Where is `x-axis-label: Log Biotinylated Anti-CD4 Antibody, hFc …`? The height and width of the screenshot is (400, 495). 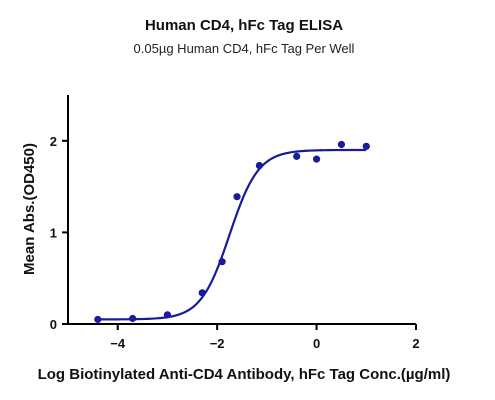 x-axis-label: Log Biotinylated Anti-CD4 Antibody, hFc … is located at coordinates (244, 374).